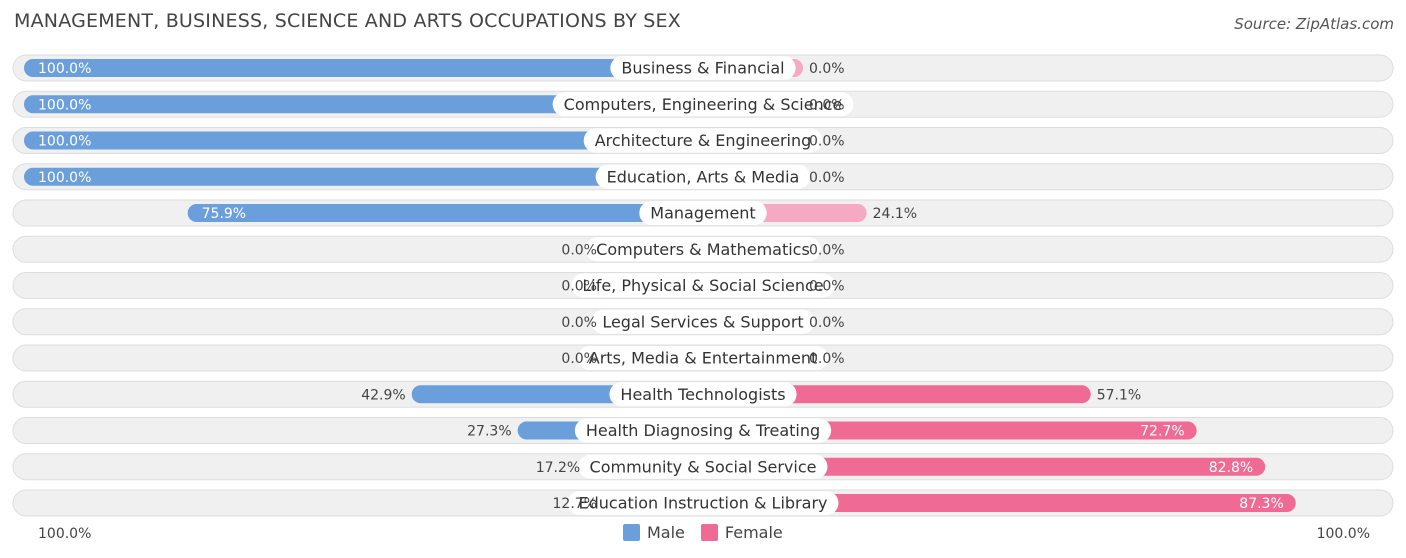  Describe the element at coordinates (1314, 24) in the screenshot. I see `source-label: Source: ZipAtlas.com` at that location.